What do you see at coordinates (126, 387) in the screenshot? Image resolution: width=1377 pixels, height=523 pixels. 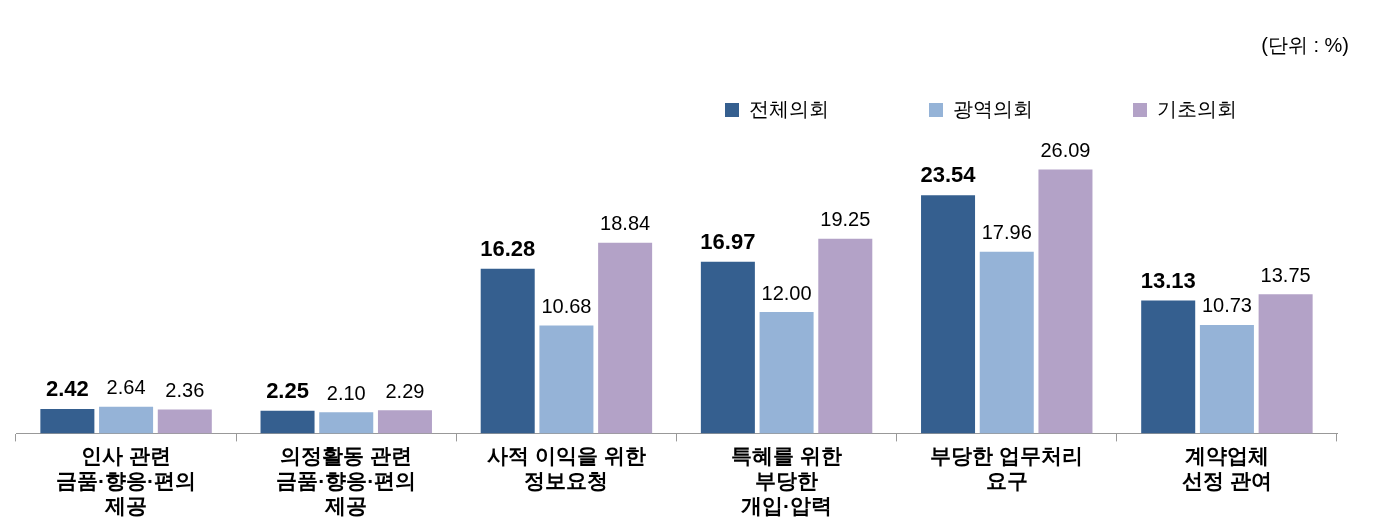 I see `data-label: 2.64` at bounding box center [126, 387].